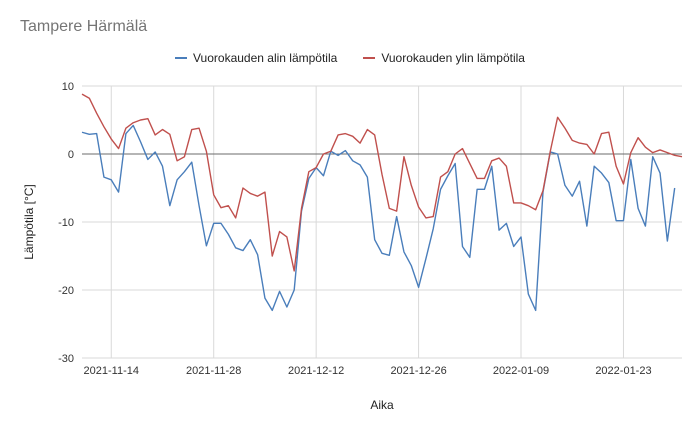  What do you see at coordinates (68, 87) in the screenshot?
I see `y-tick-label: 10` at bounding box center [68, 87].